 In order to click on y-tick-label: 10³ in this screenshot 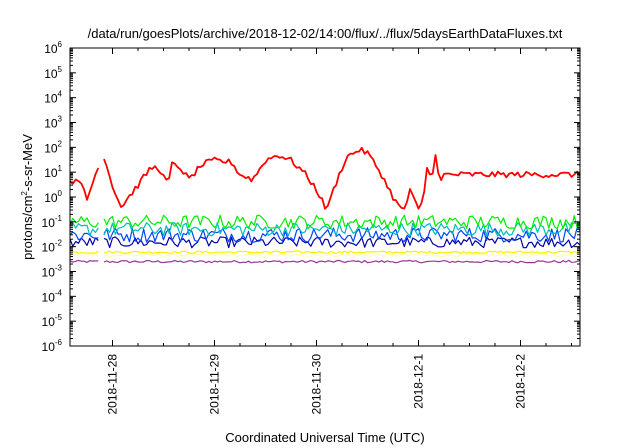, I will do `click(53, 123)`.